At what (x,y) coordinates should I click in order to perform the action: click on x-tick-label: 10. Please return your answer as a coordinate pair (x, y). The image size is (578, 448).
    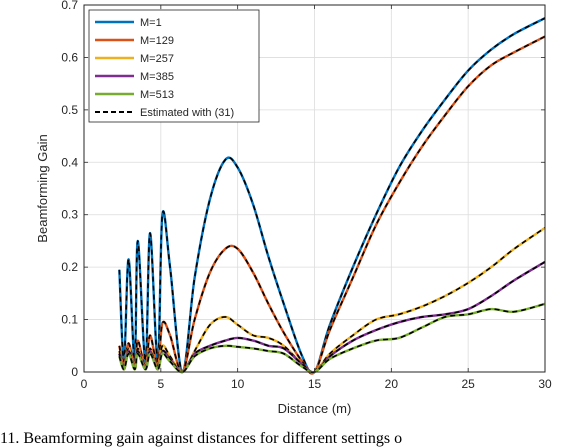
    Looking at the image, I should click on (238, 384).